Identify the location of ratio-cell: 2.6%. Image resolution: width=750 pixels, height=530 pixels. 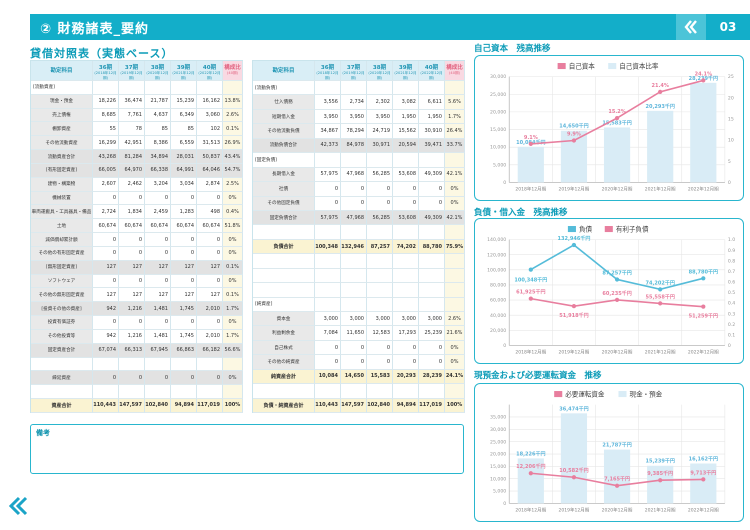
(233, 115).